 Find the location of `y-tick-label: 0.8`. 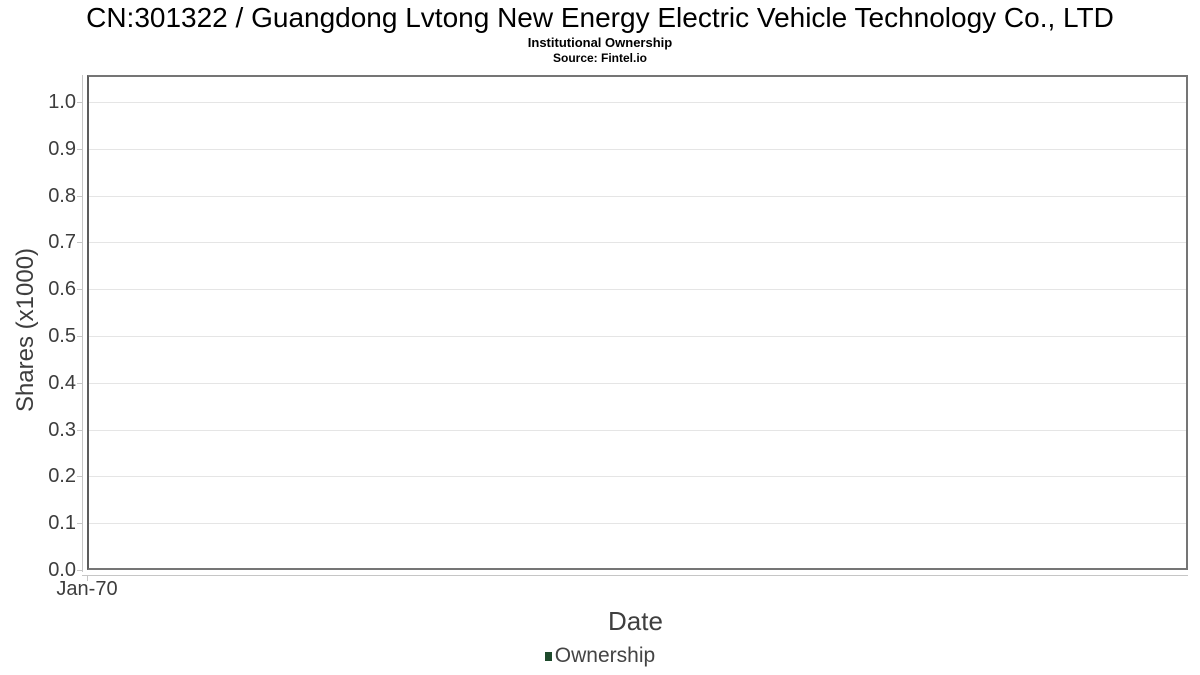

y-tick-label: 0.8 is located at coordinates (62, 196).